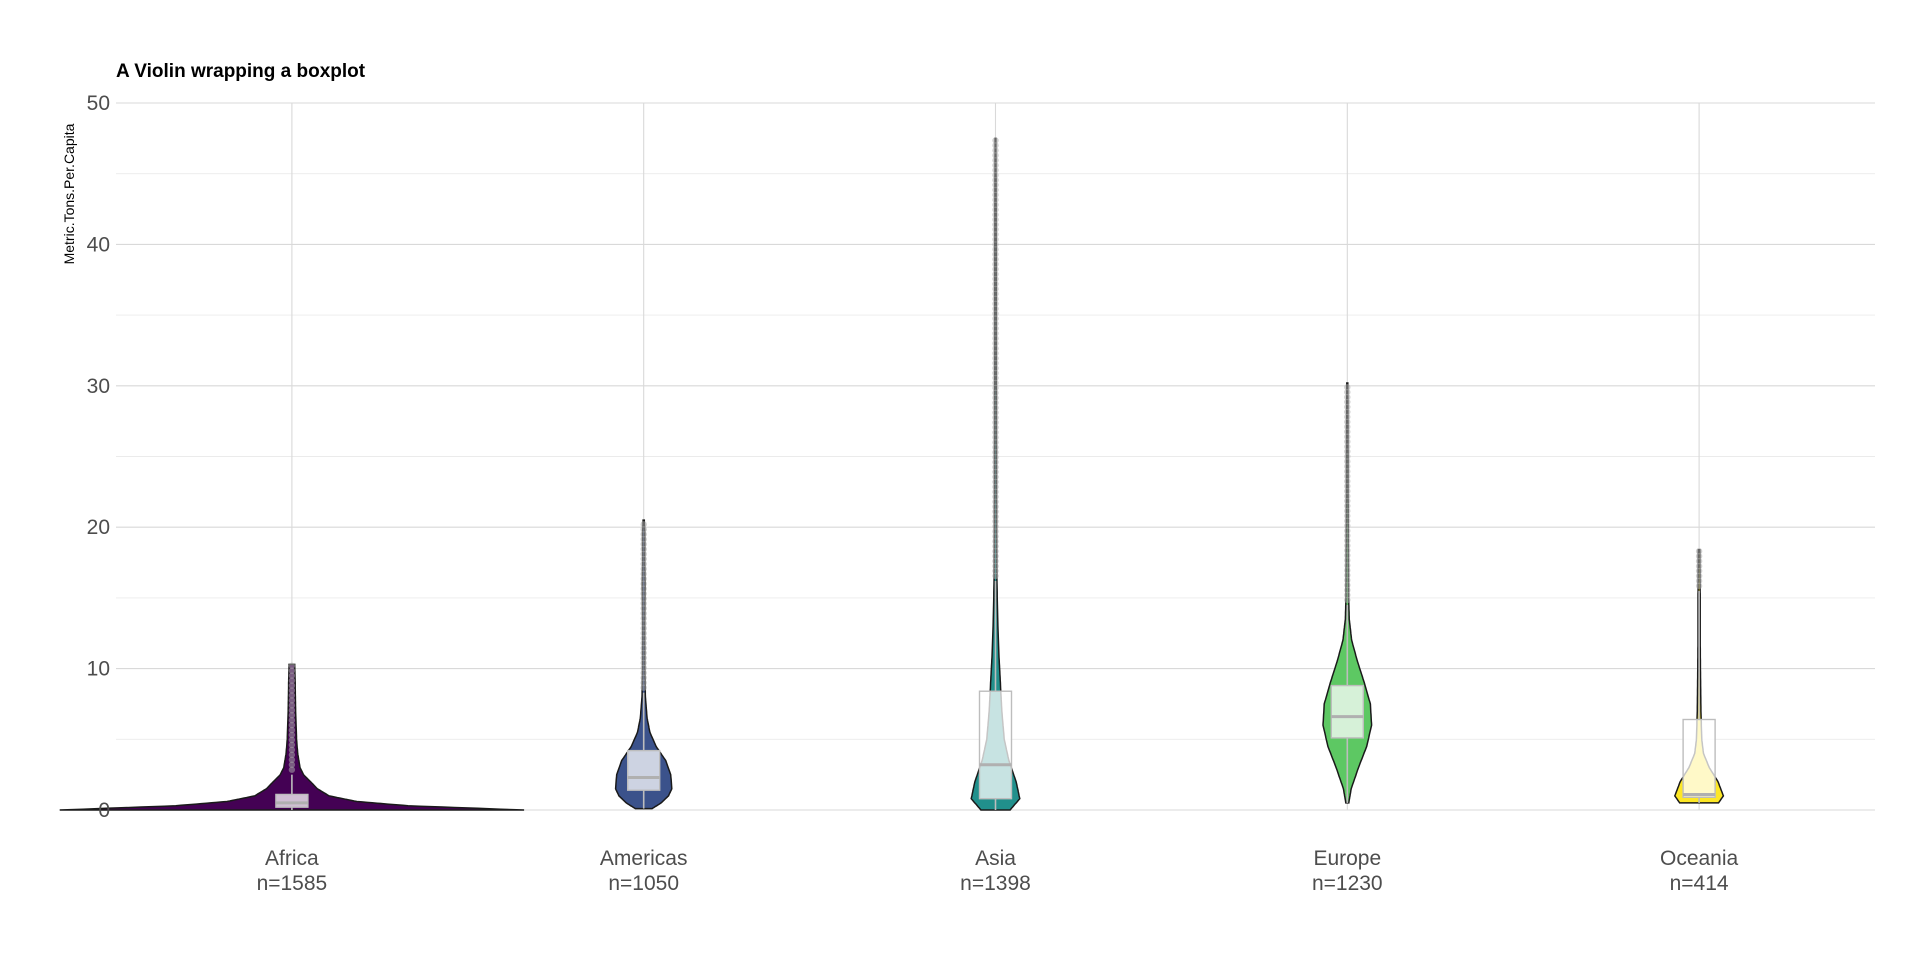 The image size is (1920, 975). What do you see at coordinates (1699, 883) in the screenshot?
I see `x-tick-count-label: n=414` at bounding box center [1699, 883].